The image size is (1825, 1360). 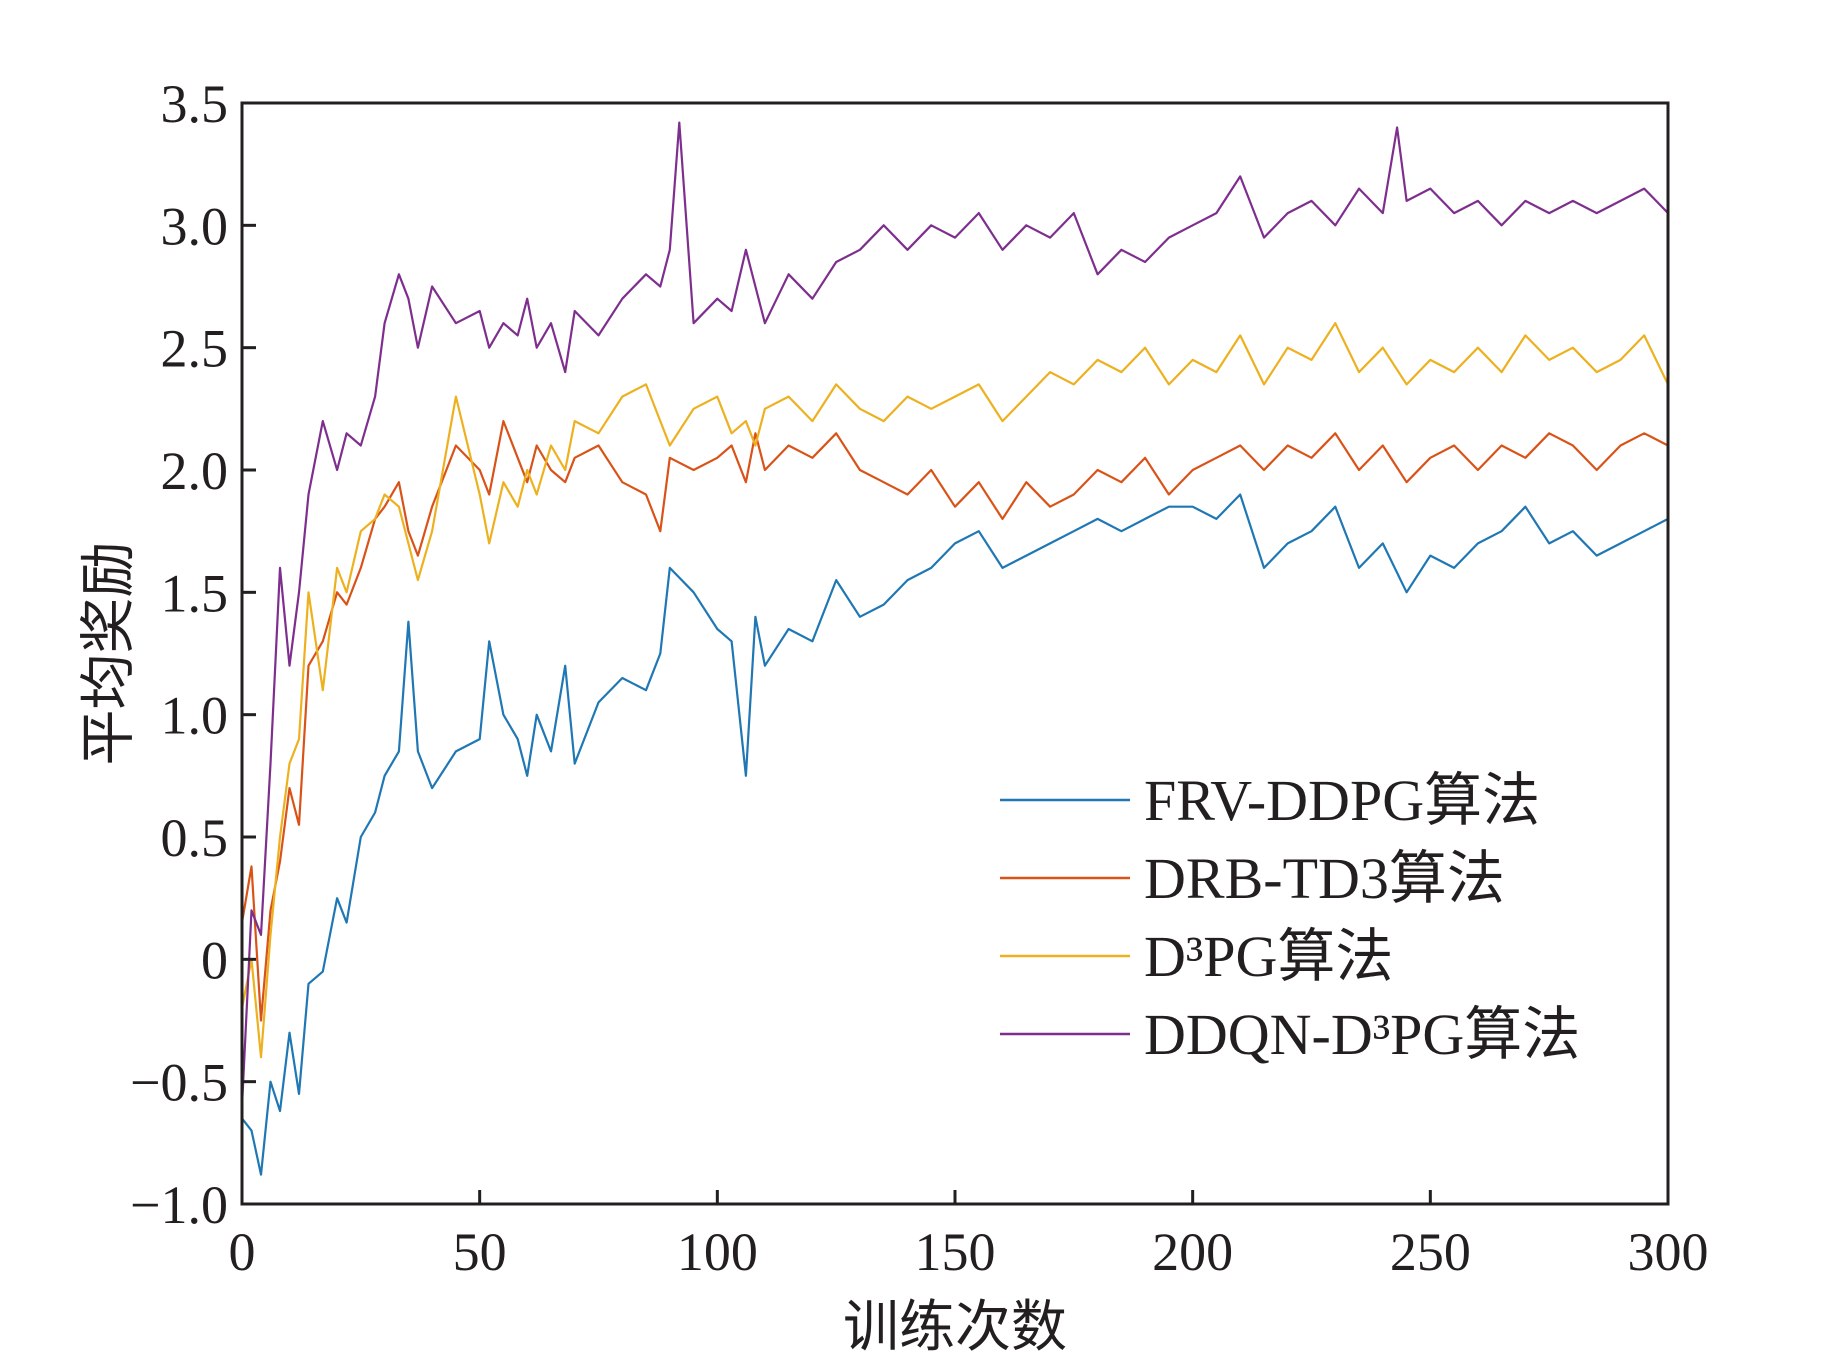 What do you see at coordinates (195, 349) in the screenshot?
I see `y-tick-label: 2.5` at bounding box center [195, 349].